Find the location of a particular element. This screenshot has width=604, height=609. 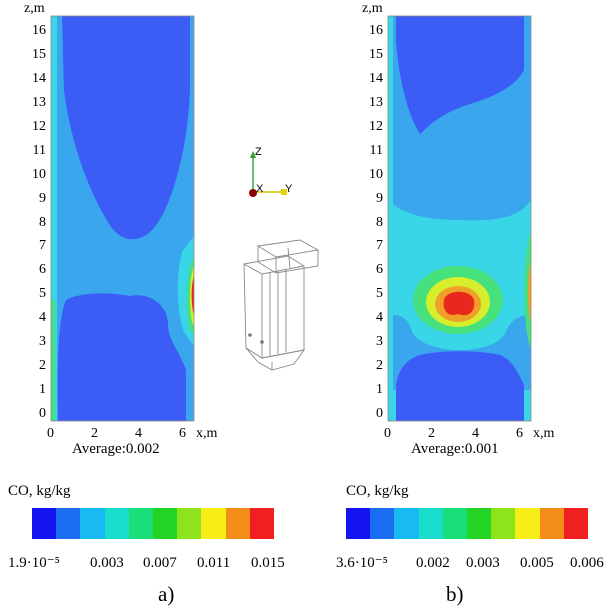

panel-b-right-wall-green is located at coordinates (527, 290).